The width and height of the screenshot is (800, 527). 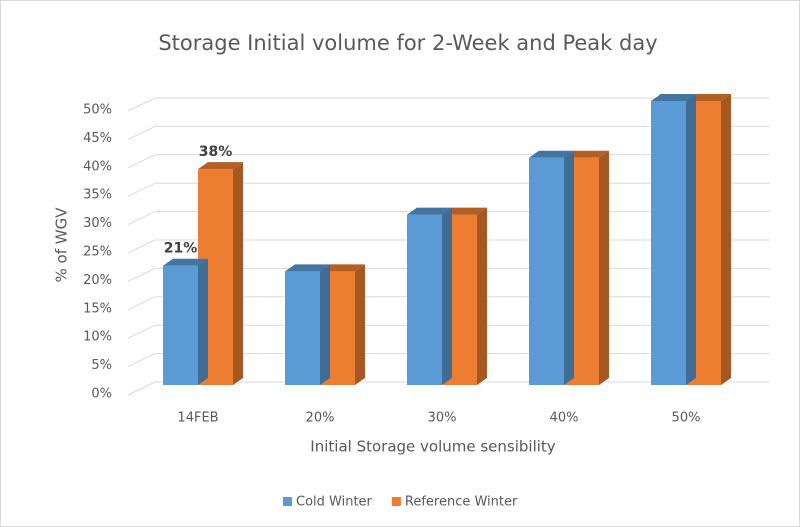 I want to click on y-tick-label: 30%, so click(x=97, y=223).